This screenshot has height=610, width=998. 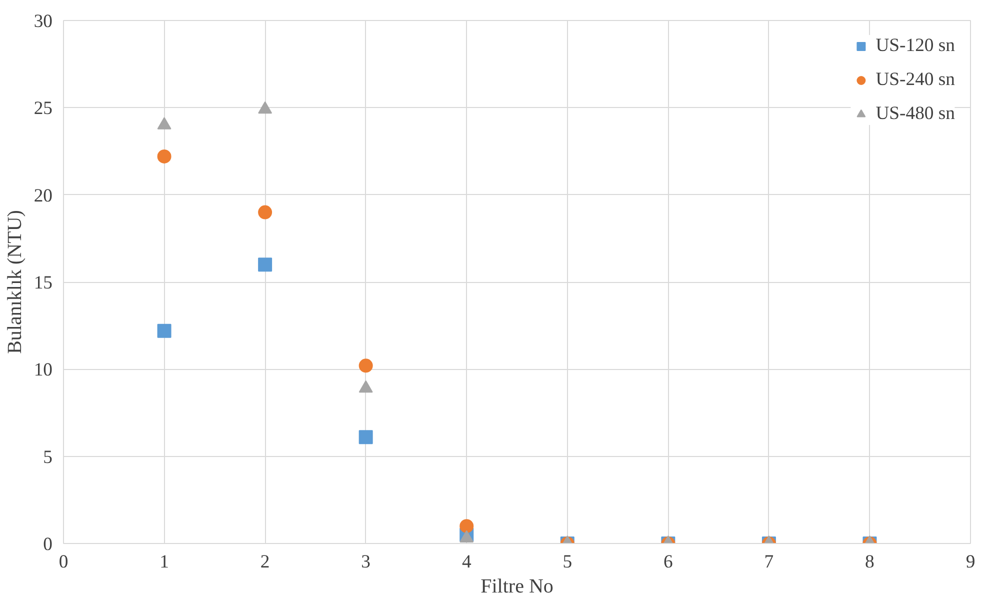 What do you see at coordinates (47, 457) in the screenshot?
I see `y-tick-label: 5` at bounding box center [47, 457].